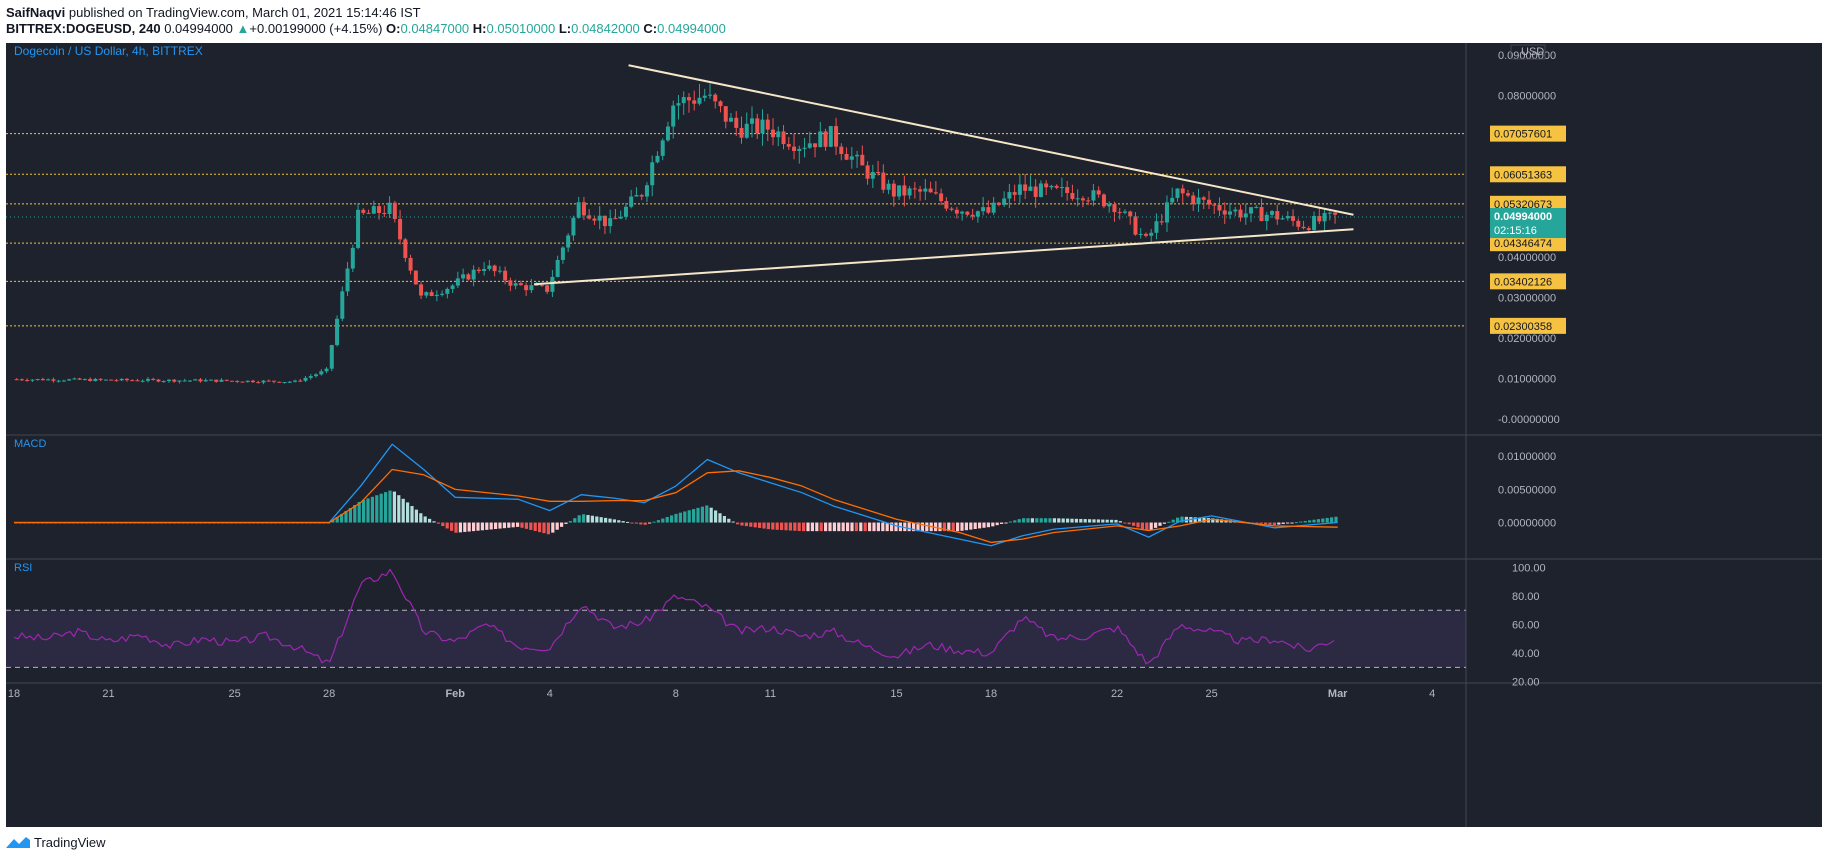 This screenshot has height=859, width=1828. What do you see at coordinates (234, 694) in the screenshot?
I see `time-axis-tick: 25` at bounding box center [234, 694].